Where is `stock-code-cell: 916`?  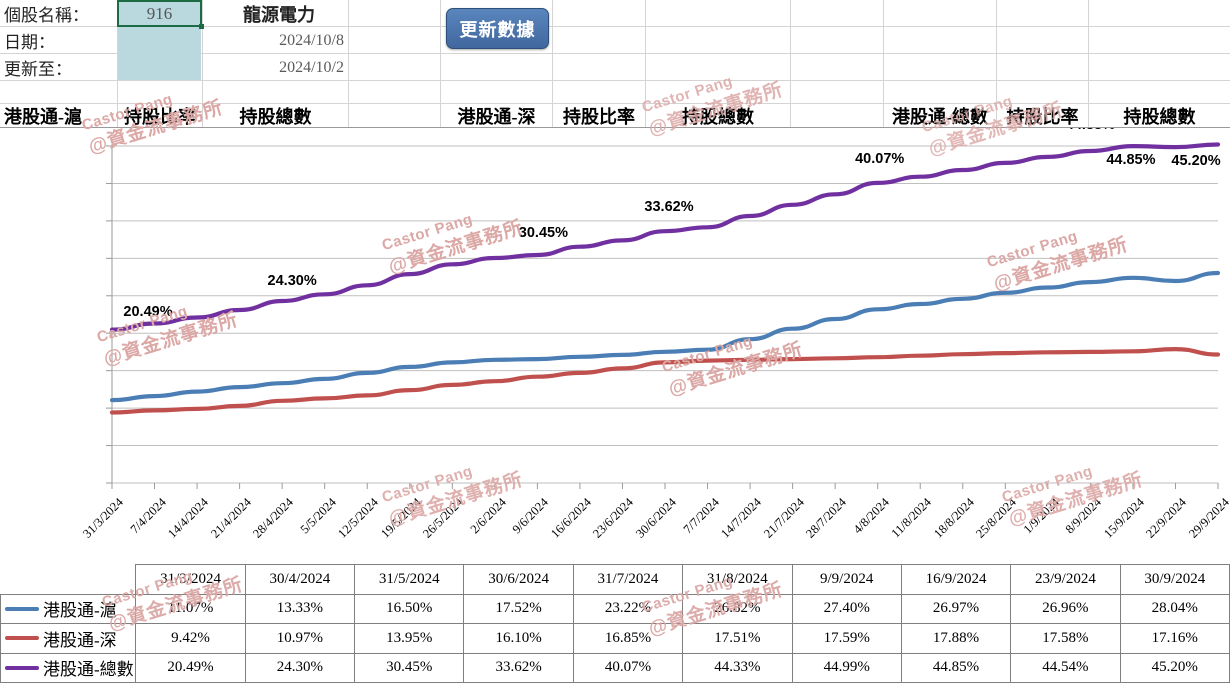
stock-code-cell: 916 is located at coordinates (159, 13).